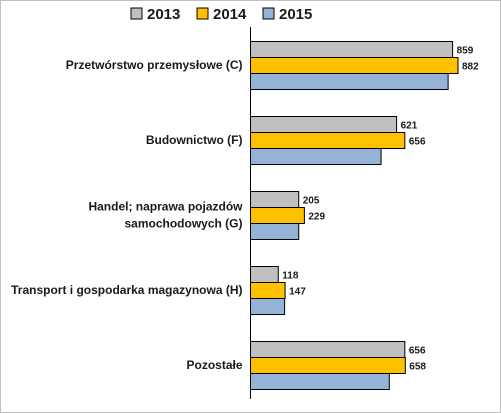  Describe the element at coordinates (297, 292) in the screenshot. I see `value-label: 147` at that location.